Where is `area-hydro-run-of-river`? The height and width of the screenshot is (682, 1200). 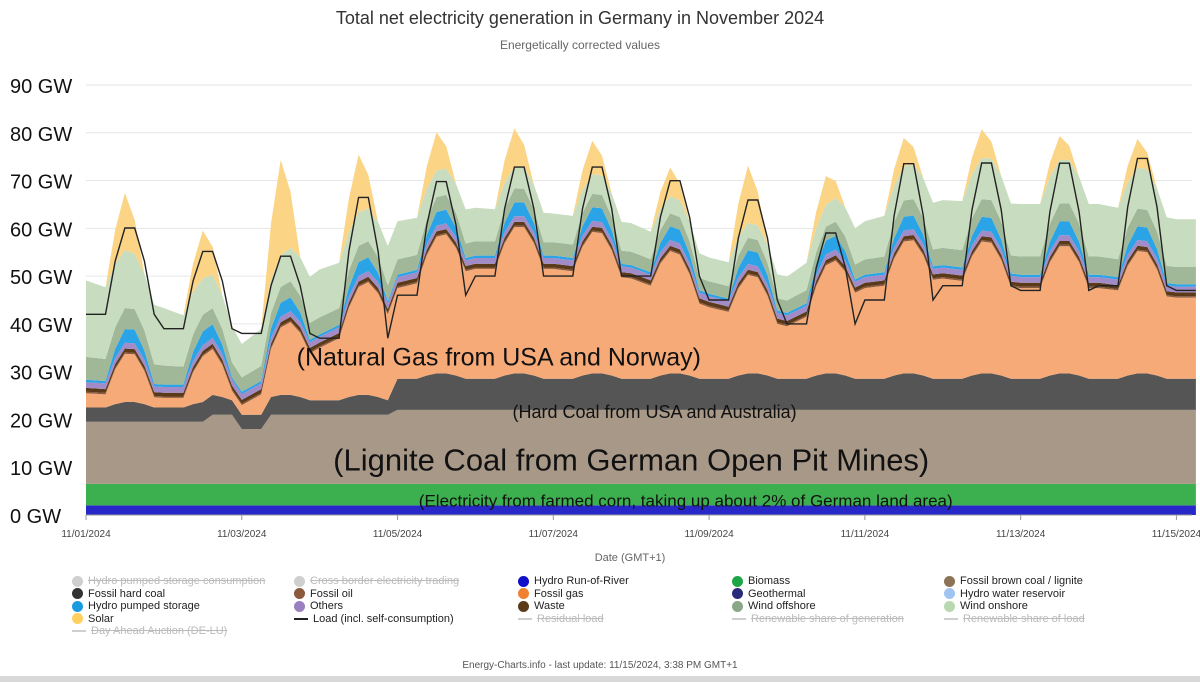
area-hydro-run-of-river is located at coordinates (641, 510).